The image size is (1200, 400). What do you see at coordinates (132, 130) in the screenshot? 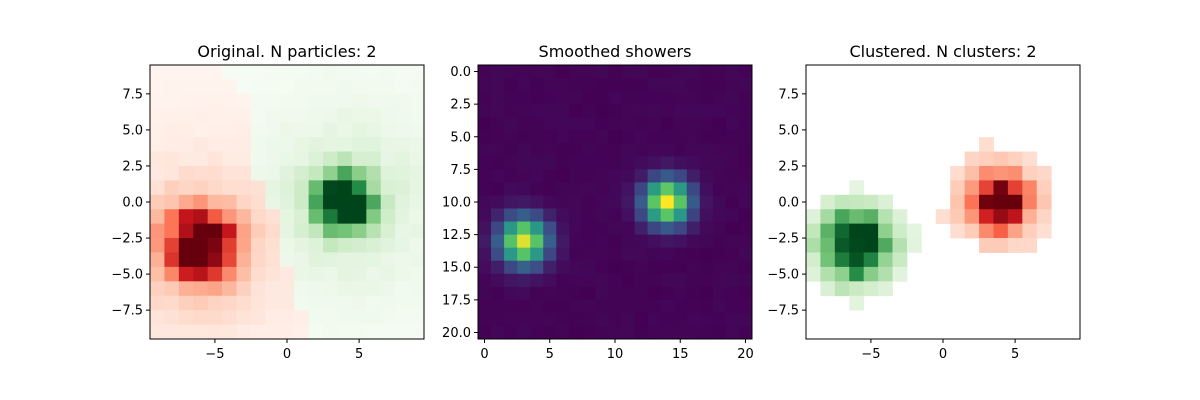
I see `y-tick-label: 5.0` at bounding box center [132, 130].